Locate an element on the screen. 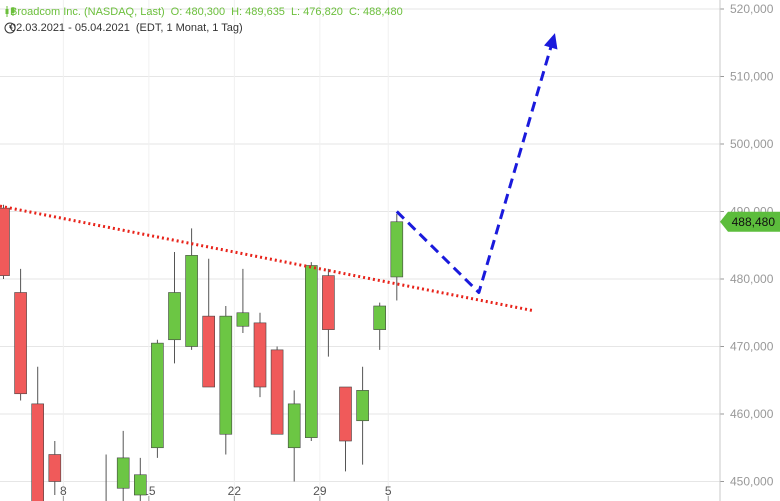  y-tick-label: 460,000 is located at coordinates (752, 414).